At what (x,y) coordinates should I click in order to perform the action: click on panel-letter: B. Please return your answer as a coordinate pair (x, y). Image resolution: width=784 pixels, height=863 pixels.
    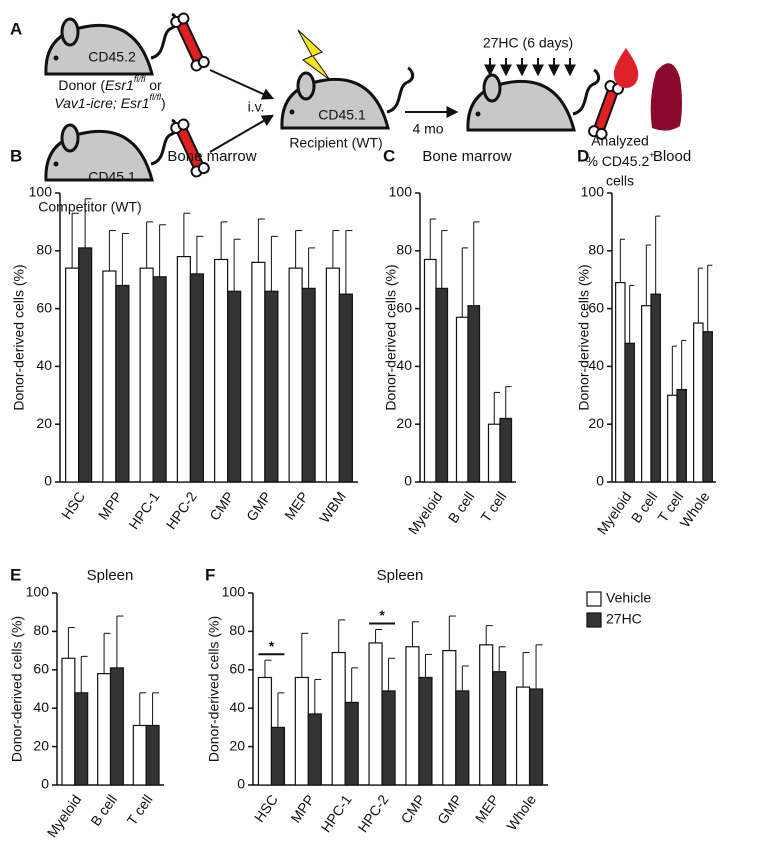
    Looking at the image, I should click on (16, 155).